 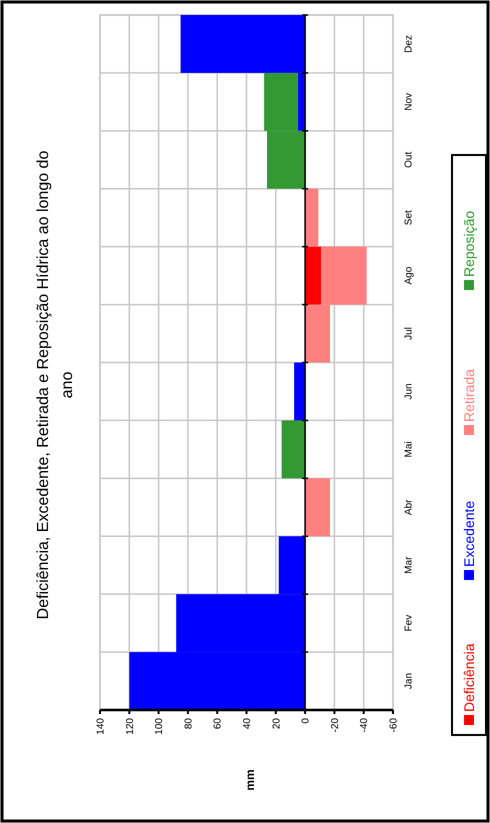 What do you see at coordinates (409, 101) in the screenshot?
I see `y-tick-label: Nov` at bounding box center [409, 101].